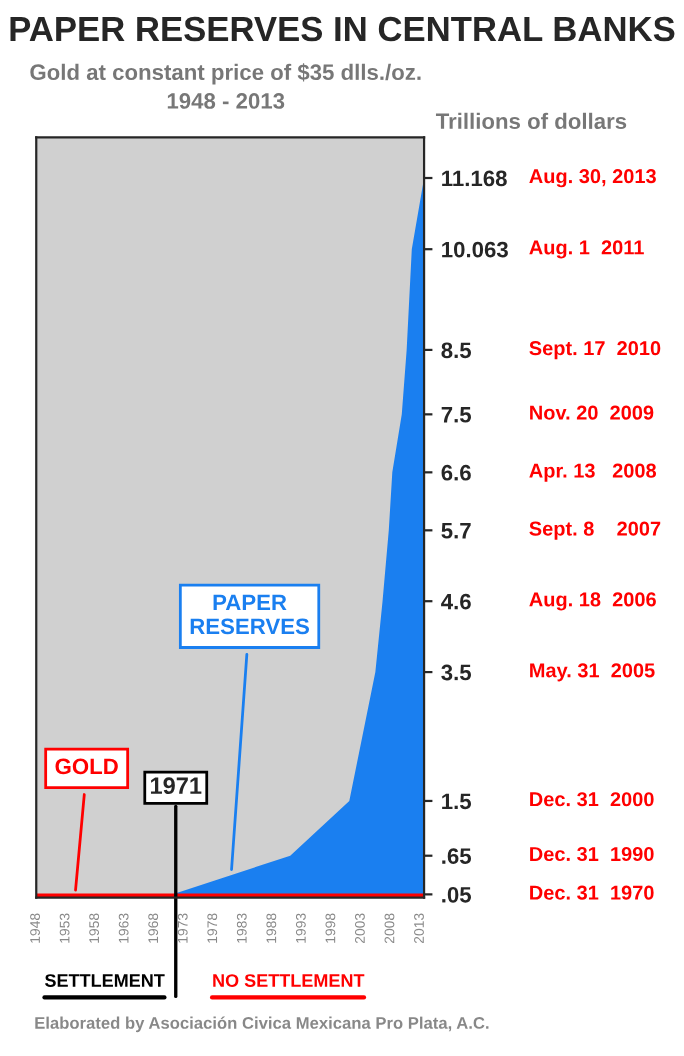 This screenshot has height=1056, width=684. I want to click on text: Sept. 8 2007, so click(595, 530).